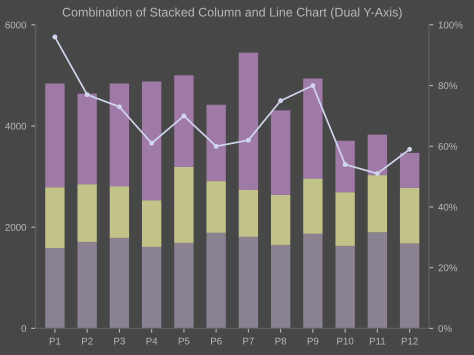  Describe the element at coordinates (450, 25) in the screenshot. I see `y2-tick-label: 100%` at that location.